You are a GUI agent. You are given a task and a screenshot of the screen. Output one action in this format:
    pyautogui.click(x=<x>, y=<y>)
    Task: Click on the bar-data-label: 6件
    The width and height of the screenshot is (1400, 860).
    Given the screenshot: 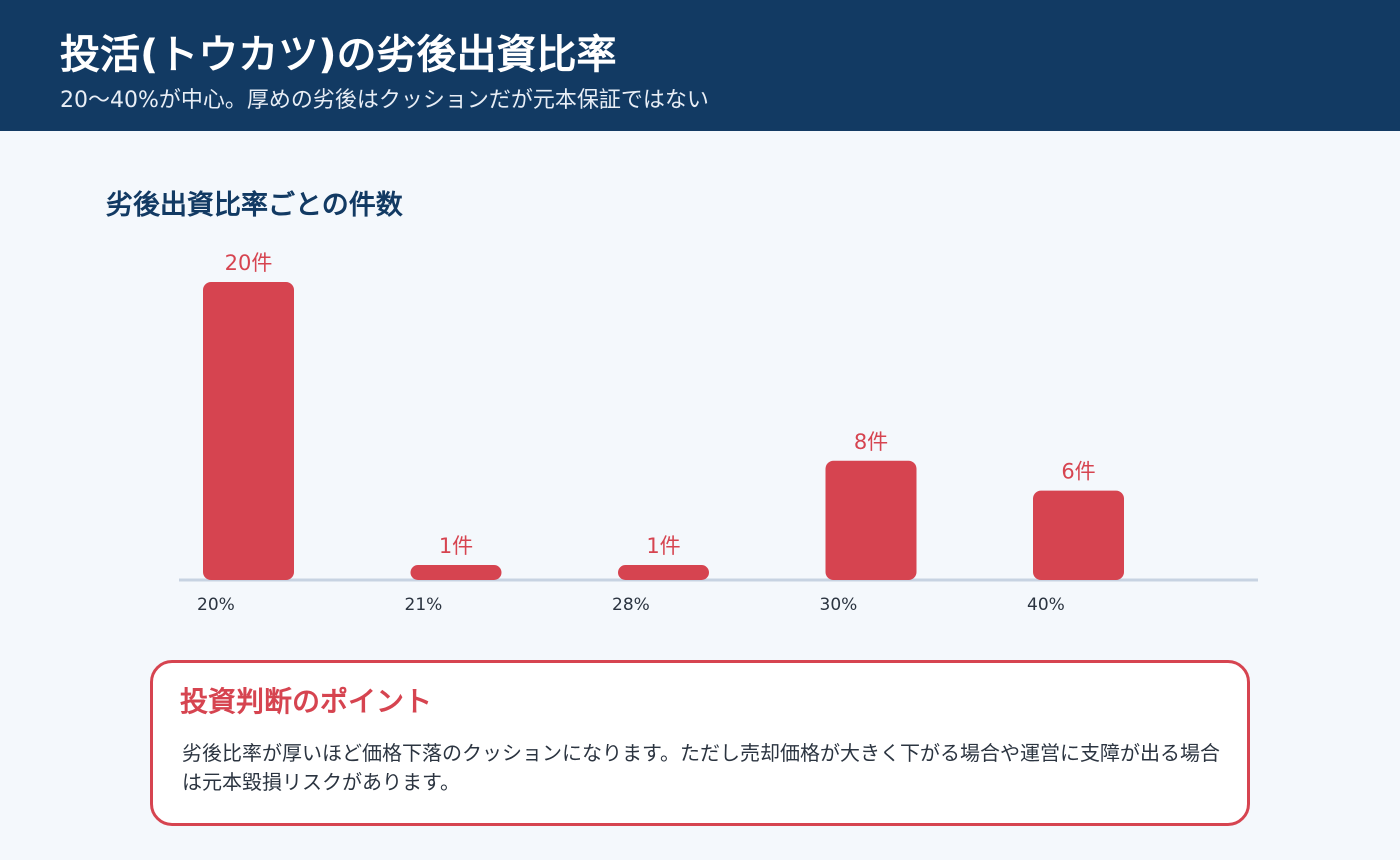 What is the action you would take?
    pyautogui.click(x=1078, y=472)
    